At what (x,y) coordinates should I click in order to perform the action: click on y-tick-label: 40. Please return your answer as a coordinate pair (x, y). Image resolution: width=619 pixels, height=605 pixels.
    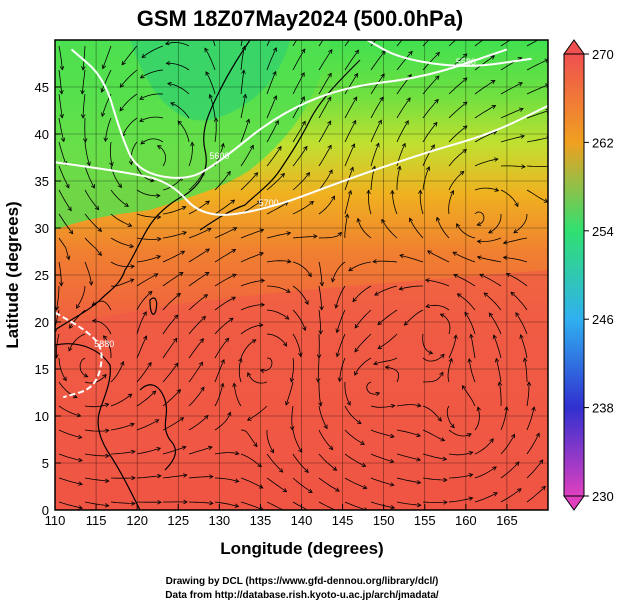
    Looking at the image, I should click on (42, 134).